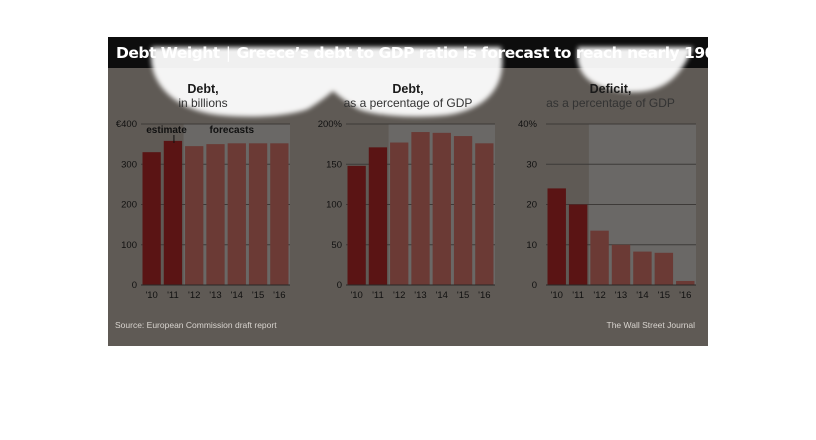 Image resolution: width=816 pixels, height=440 pixels. What do you see at coordinates (129, 205) in the screenshot?
I see `y-tick-label: 200` at bounding box center [129, 205].